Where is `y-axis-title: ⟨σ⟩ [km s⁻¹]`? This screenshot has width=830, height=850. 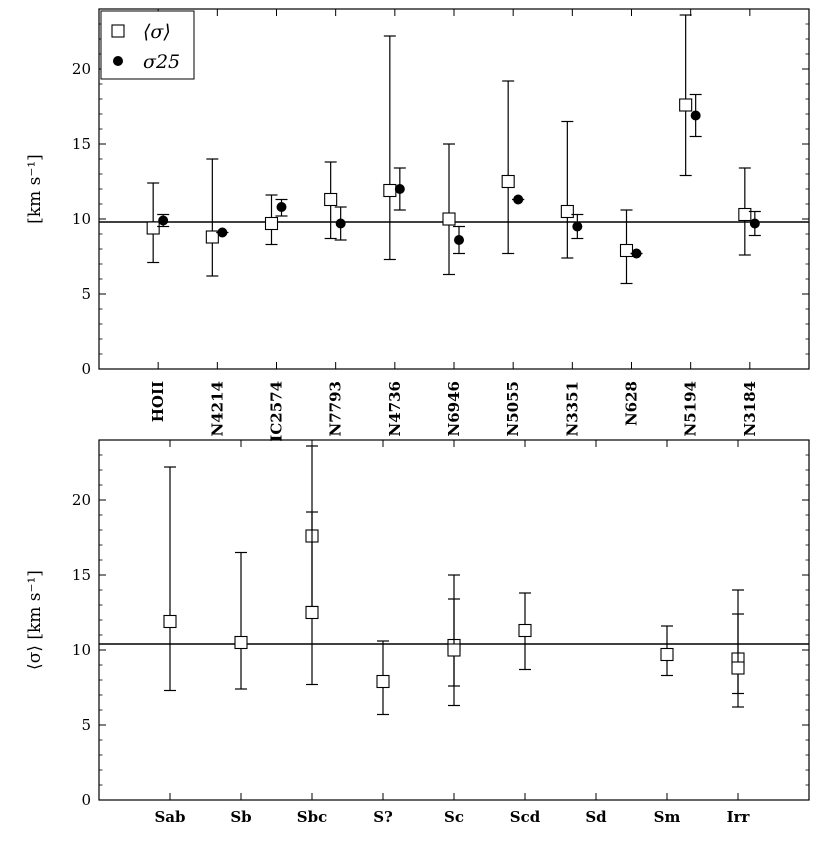 y-axis-title: ⟨σ⟩ [km s⁻¹] is located at coordinates (35, 620).